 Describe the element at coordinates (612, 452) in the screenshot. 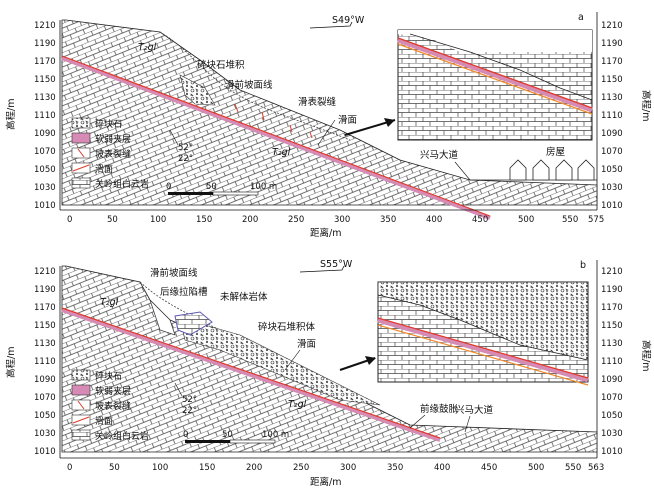

I see `y-tick: 1010` at that location.